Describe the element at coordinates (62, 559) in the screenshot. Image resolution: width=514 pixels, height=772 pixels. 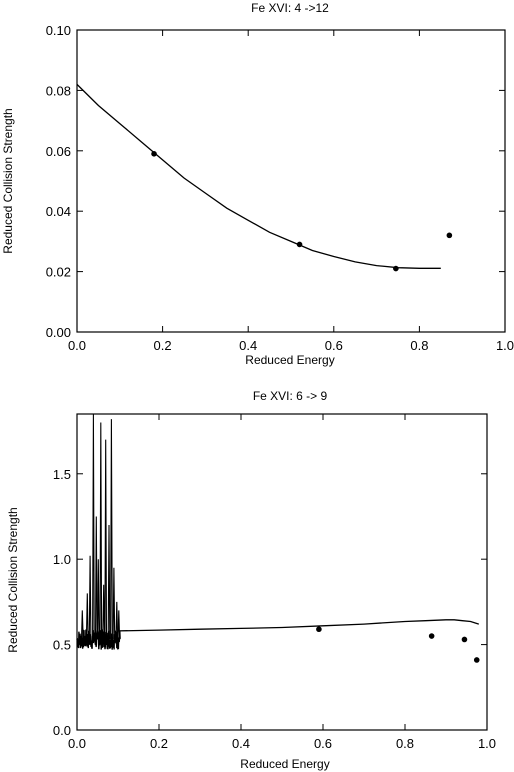
I see `bottom-ytick-label: 1.0` at that location.